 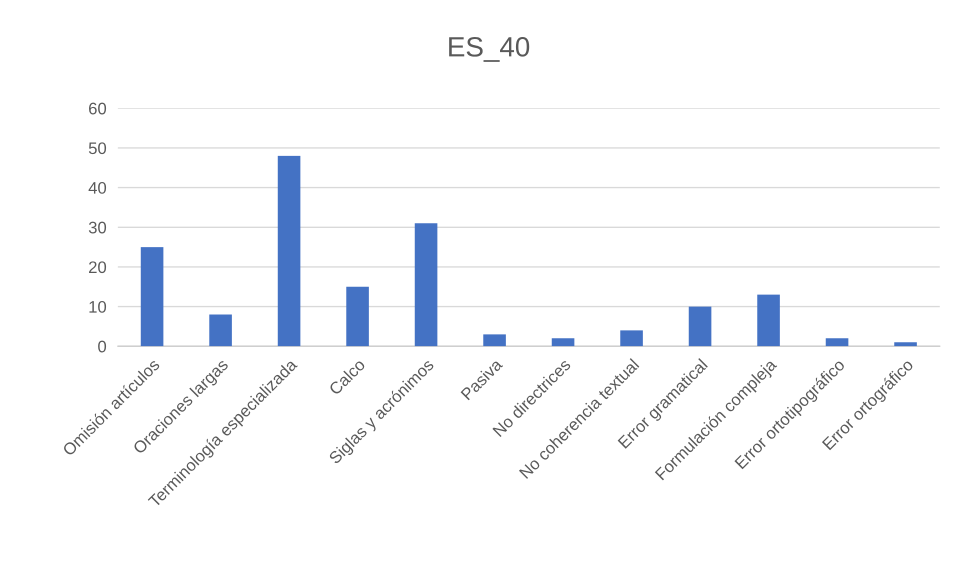 I want to click on y-tick-label: 10, so click(x=97, y=306).